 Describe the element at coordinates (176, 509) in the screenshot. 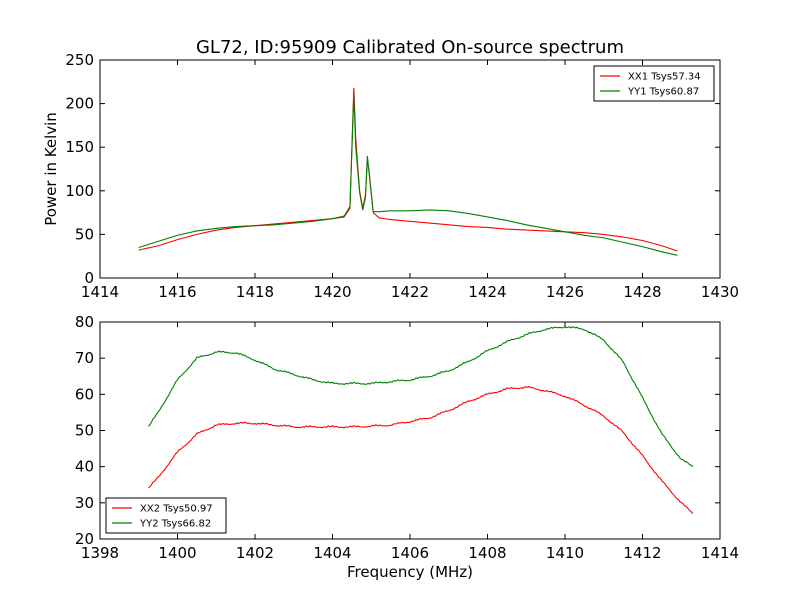

I see `legend-label: XX2 Tsys50.97` at that location.